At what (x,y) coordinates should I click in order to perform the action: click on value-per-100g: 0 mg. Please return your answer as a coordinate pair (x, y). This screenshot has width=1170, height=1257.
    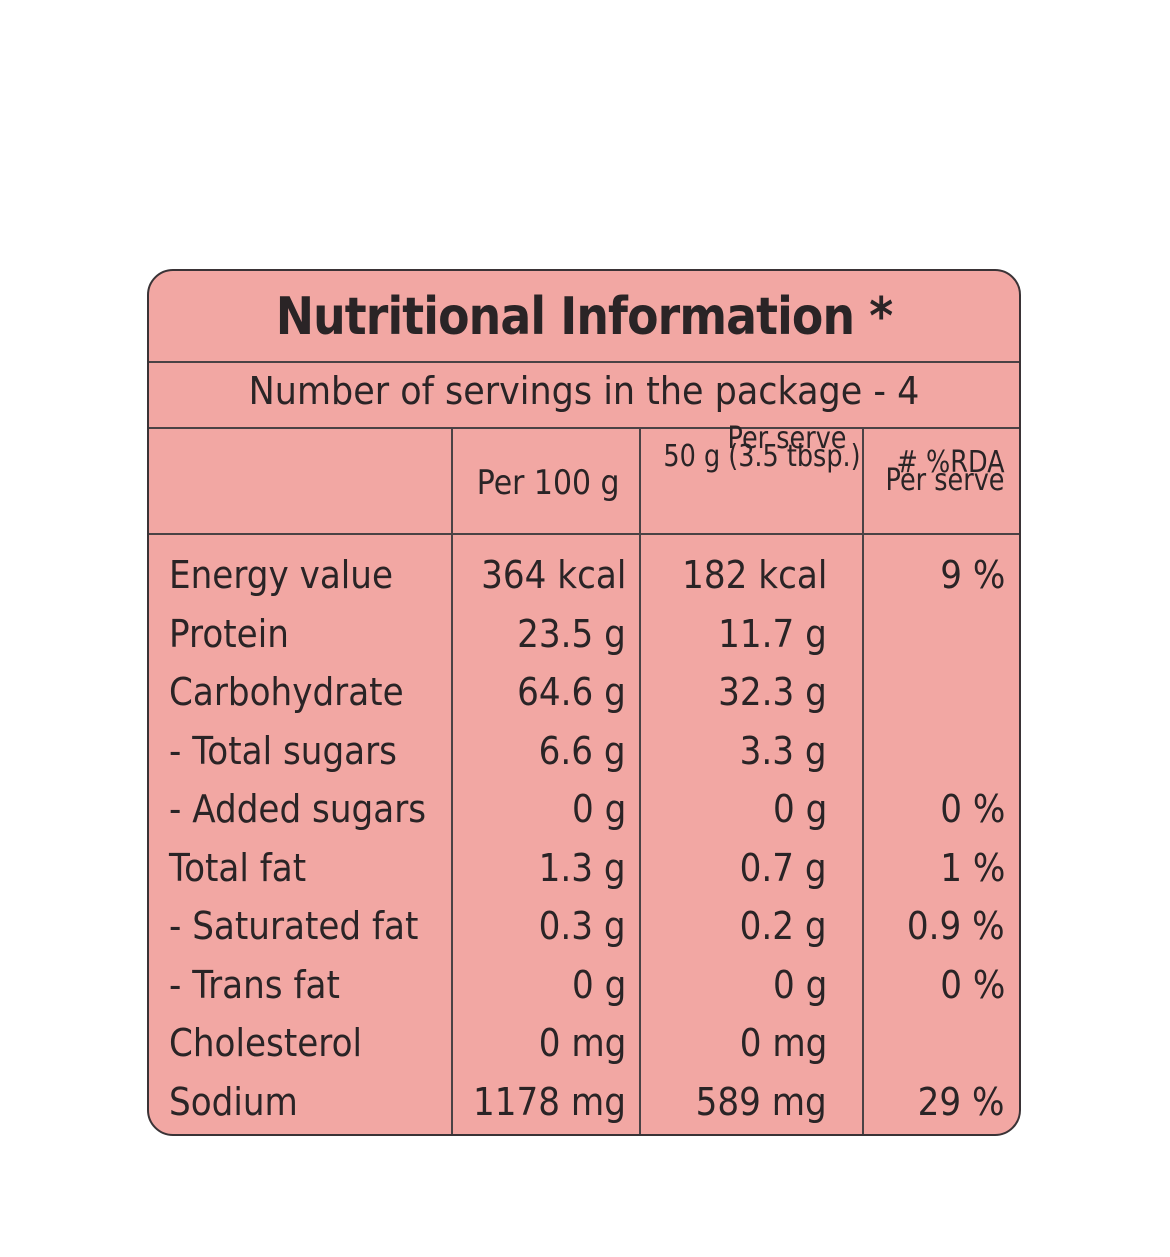
    Looking at the image, I should click on (582, 1043).